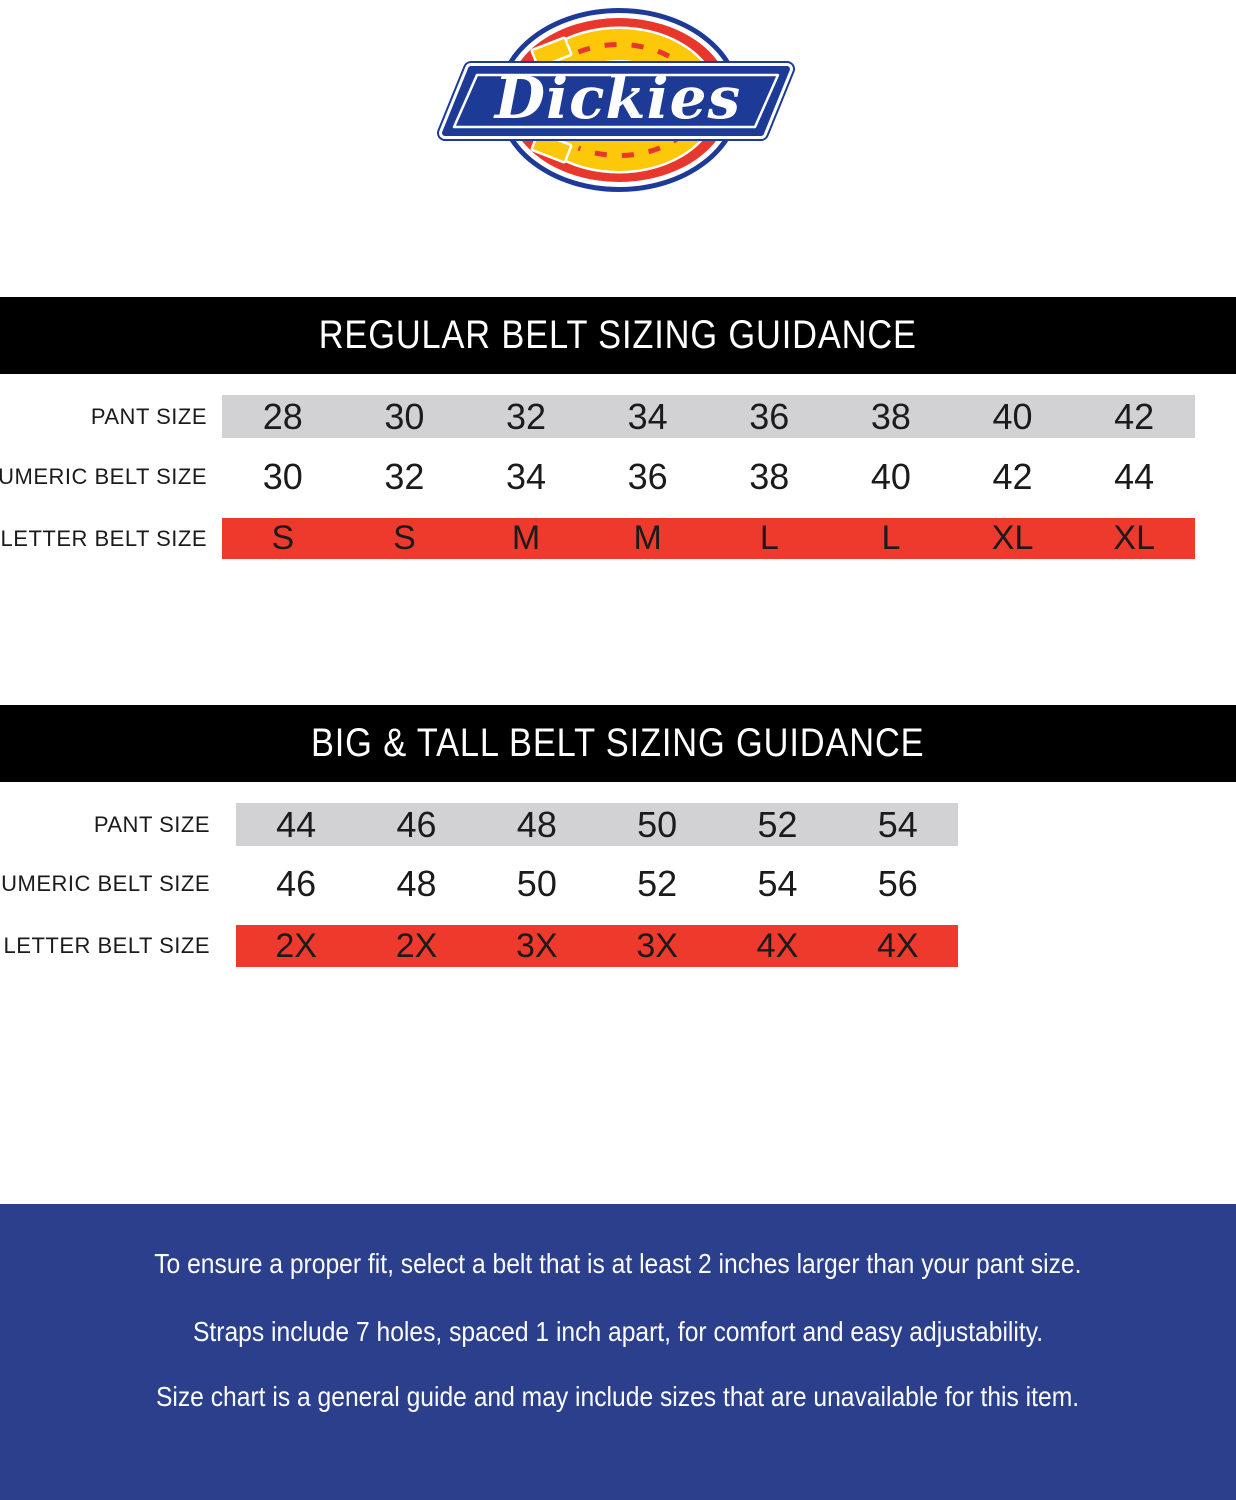 The width and height of the screenshot is (1236, 1500). Describe the element at coordinates (708, 416) in the screenshot. I see `pant-size-values: 28 30 32 34 36 38 40 42` at that location.